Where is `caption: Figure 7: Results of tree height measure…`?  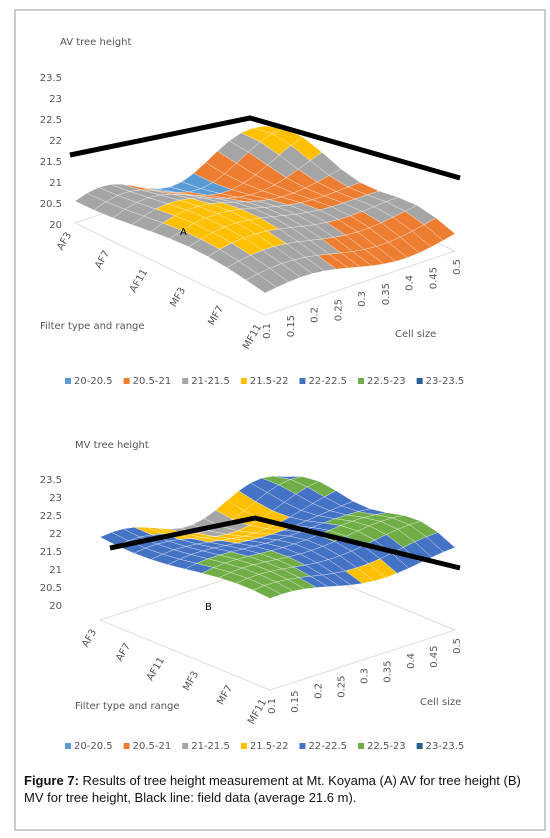 caption: Figure 7: Results of tree height measure… is located at coordinates (282, 789).